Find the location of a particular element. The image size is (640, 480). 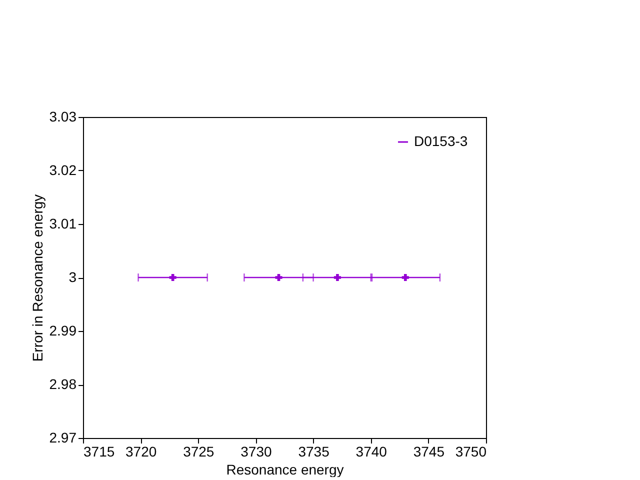

y-tick-label: 3 is located at coordinates (72, 277).